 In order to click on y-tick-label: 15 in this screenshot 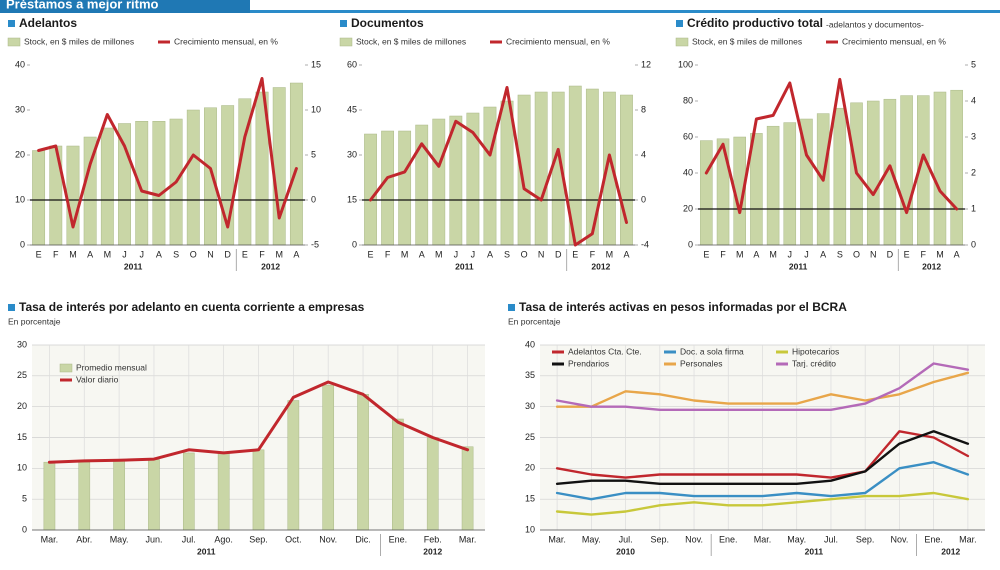, I will do `click(530, 499)`.